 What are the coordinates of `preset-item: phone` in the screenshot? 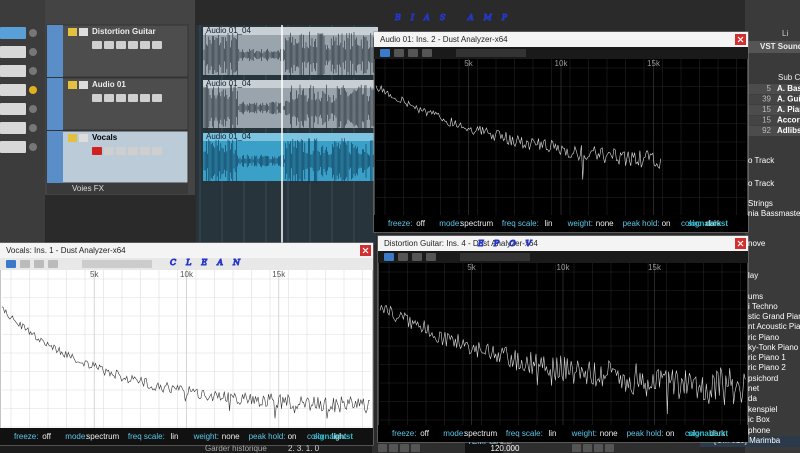 It's located at (759, 430).